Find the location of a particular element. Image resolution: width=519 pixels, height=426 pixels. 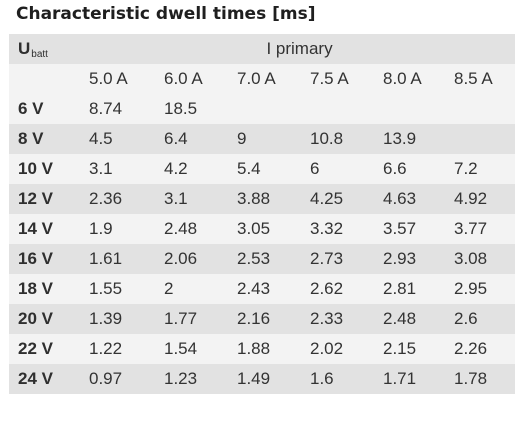

dwell-time-cell: 4.25 is located at coordinates (327, 198).